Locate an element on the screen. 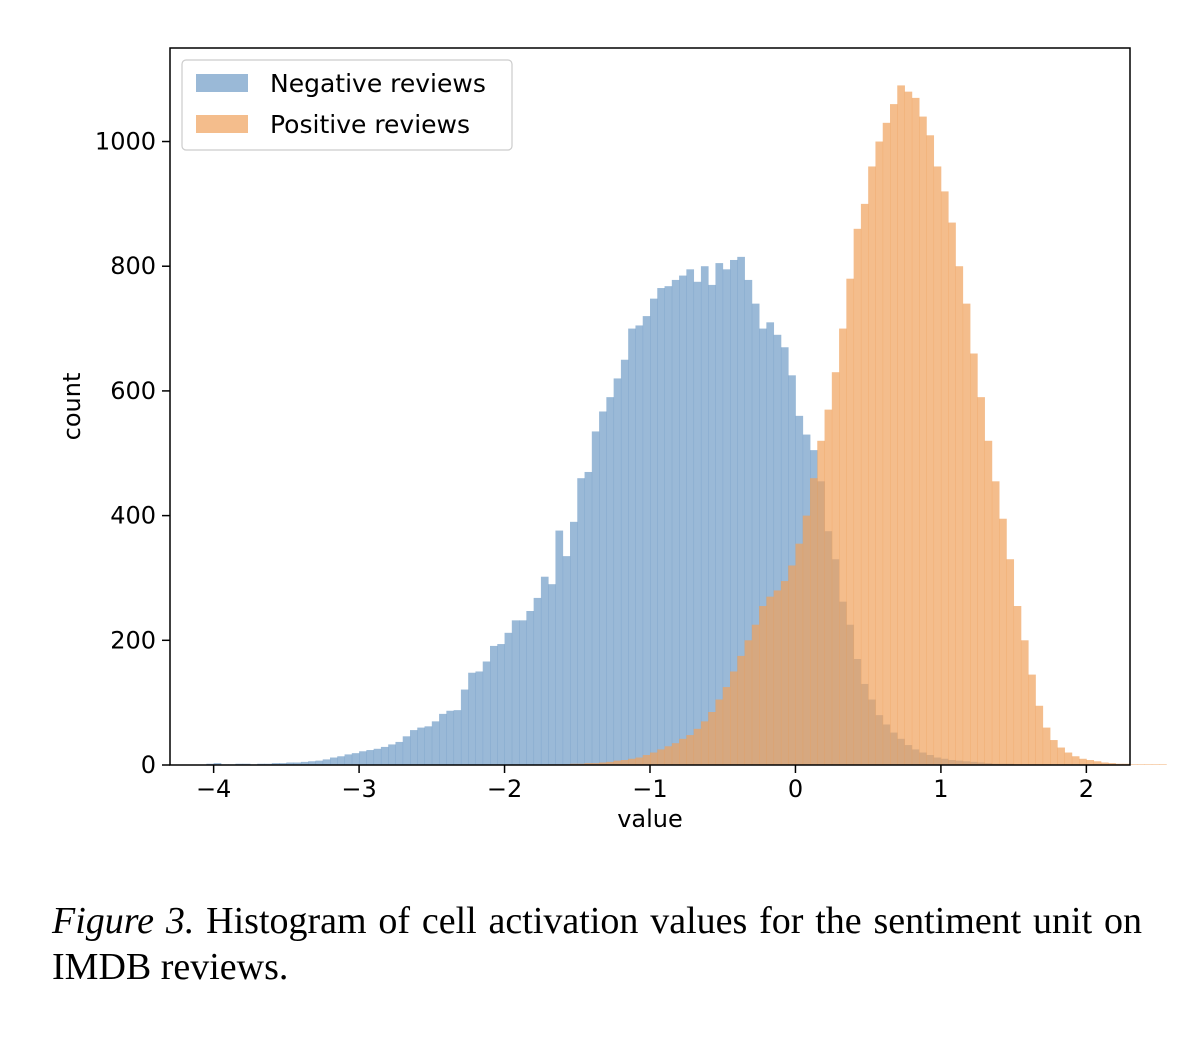 The height and width of the screenshot is (1060, 1182). y-tick-label: 400 is located at coordinates (133, 516).